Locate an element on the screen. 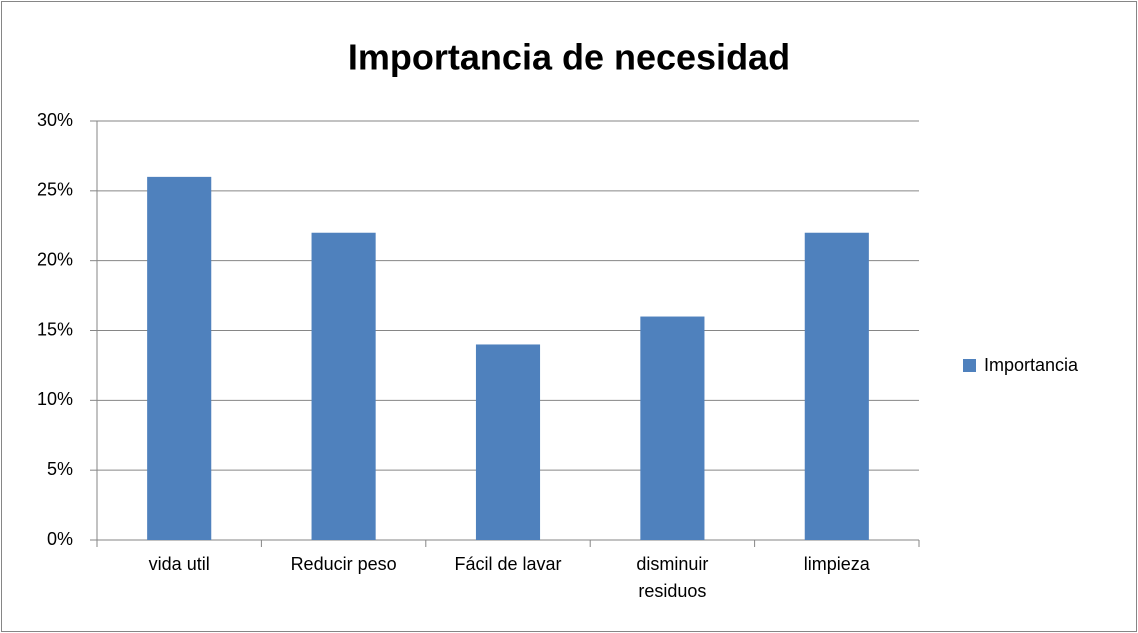  x-tick-label: vida util is located at coordinates (179, 564).